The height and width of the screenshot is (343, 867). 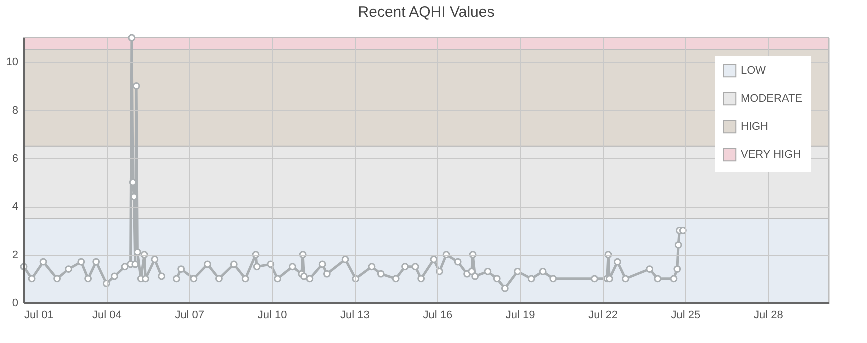 What do you see at coordinates (755, 127) in the screenshot?
I see `band-label: HIGH` at bounding box center [755, 127].